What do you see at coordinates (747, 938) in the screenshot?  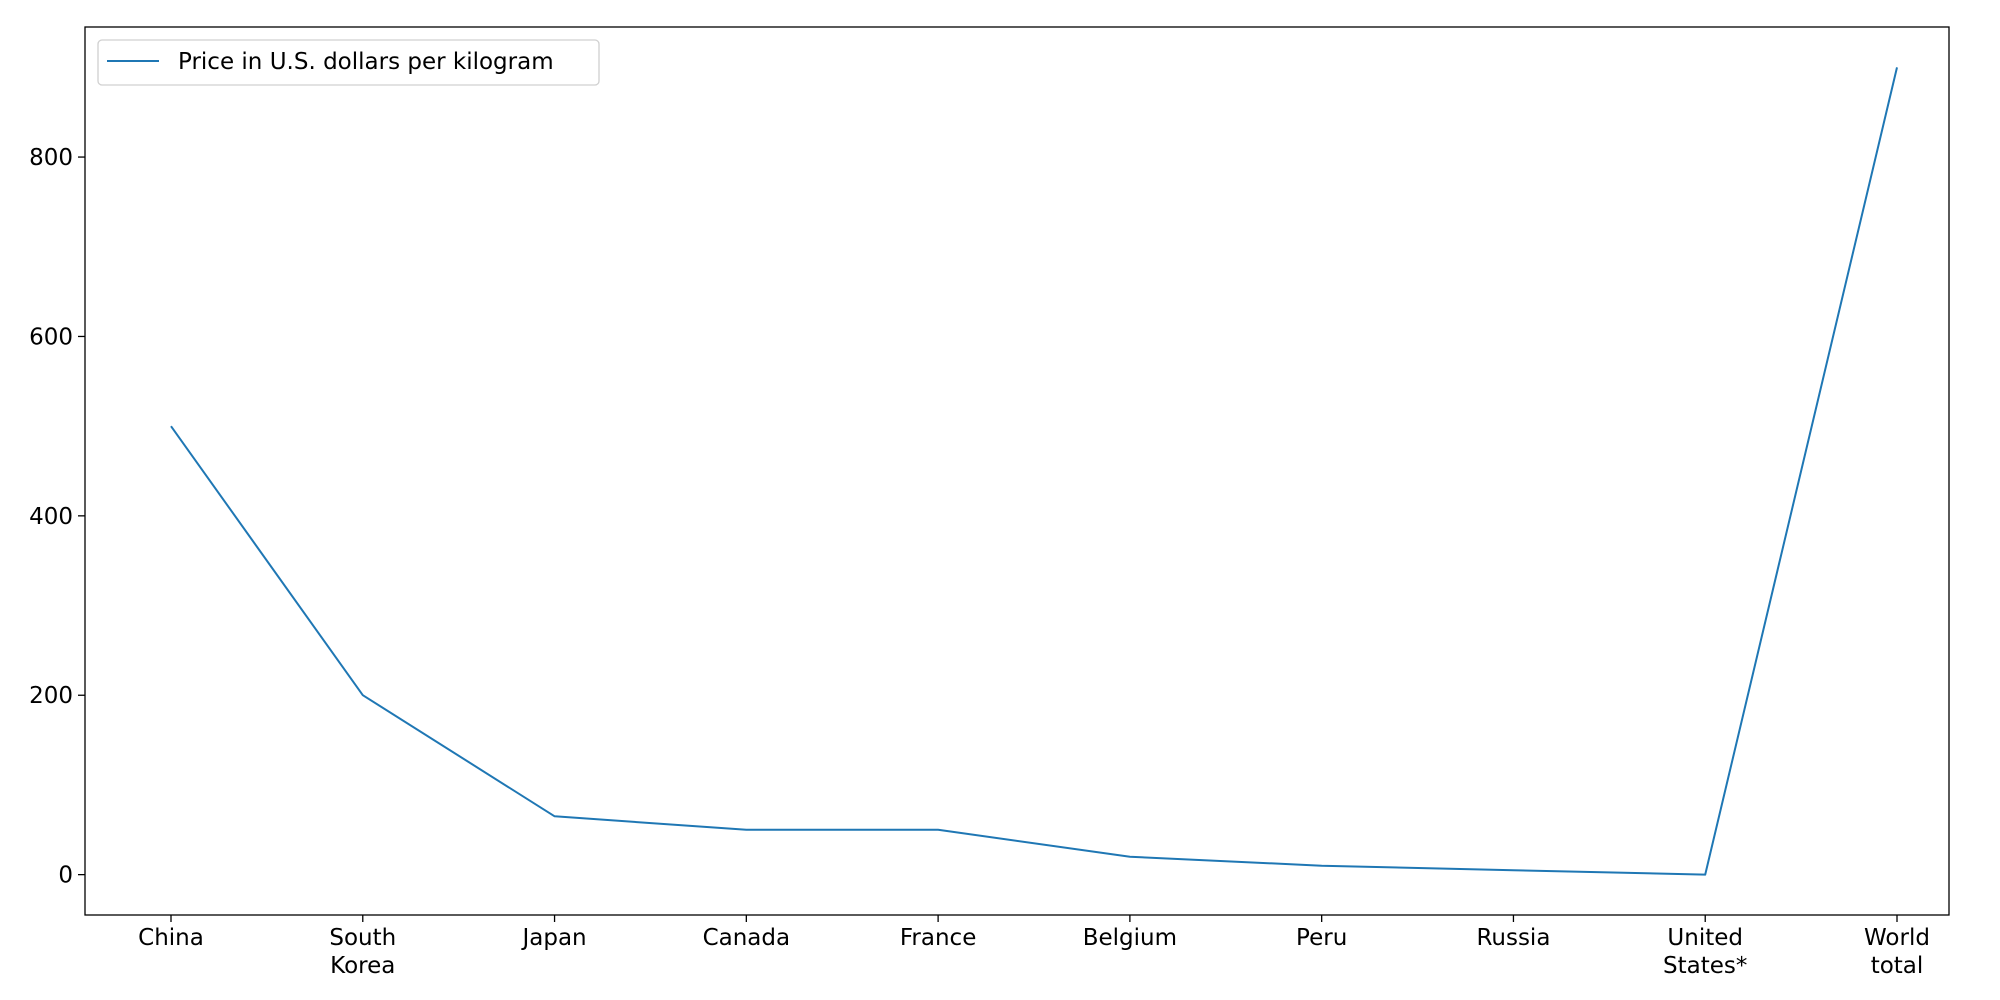 I see `x-tick-label: Canada` at bounding box center [747, 938].